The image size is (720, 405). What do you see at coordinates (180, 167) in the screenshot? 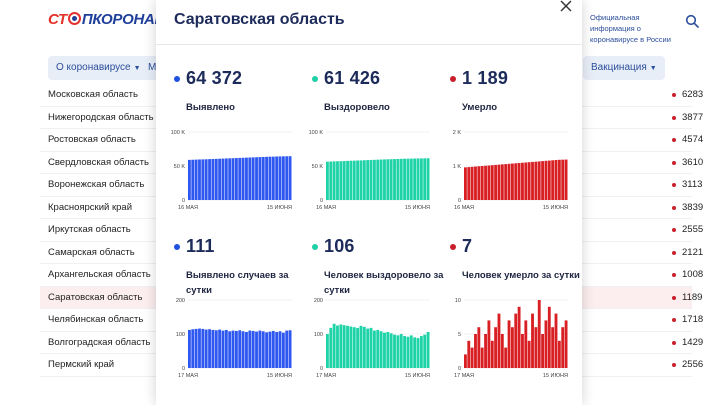
I see `y-tick-label: 50 K` at bounding box center [180, 167].